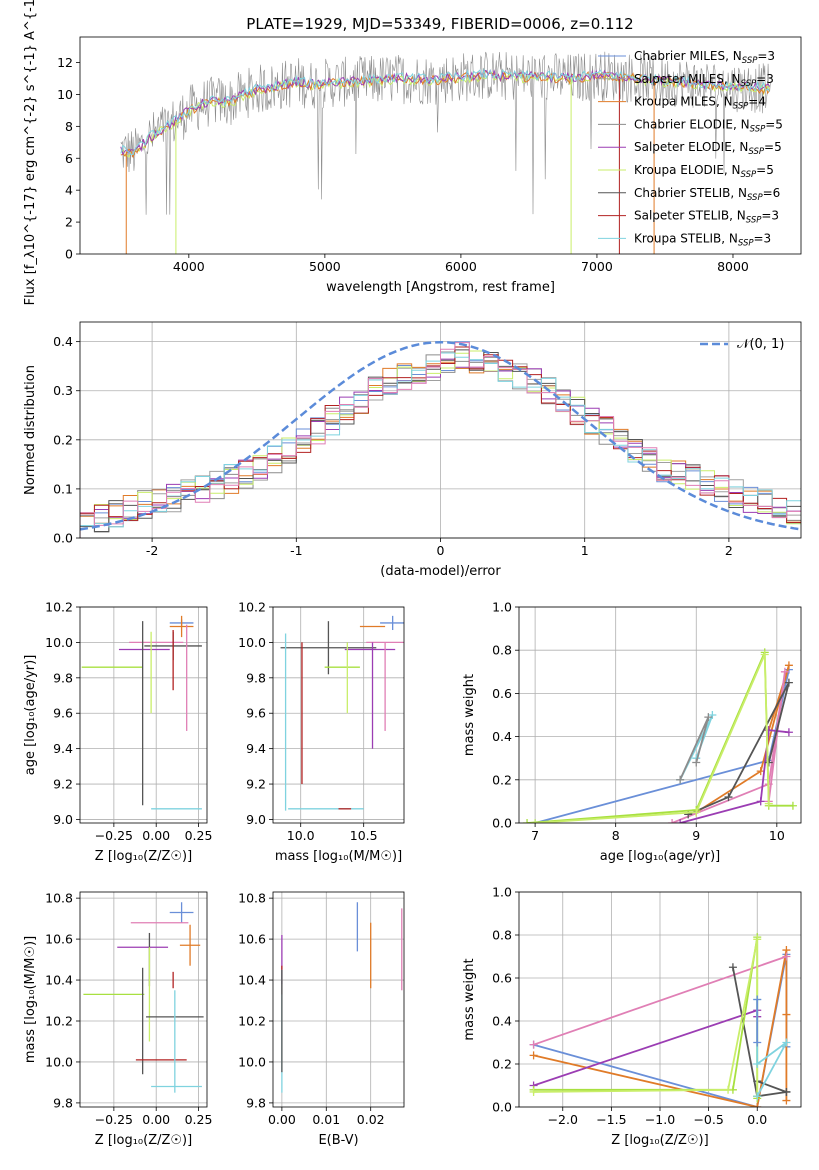 The image size is (819, 1170). I want to click on x-tick-label: 0.02, so click(371, 1119).